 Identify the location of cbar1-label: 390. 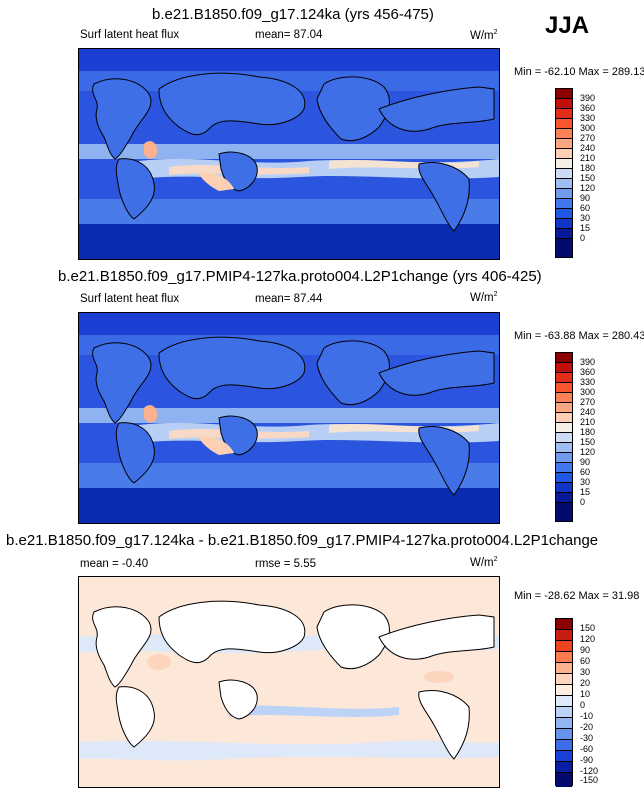
(588, 98).